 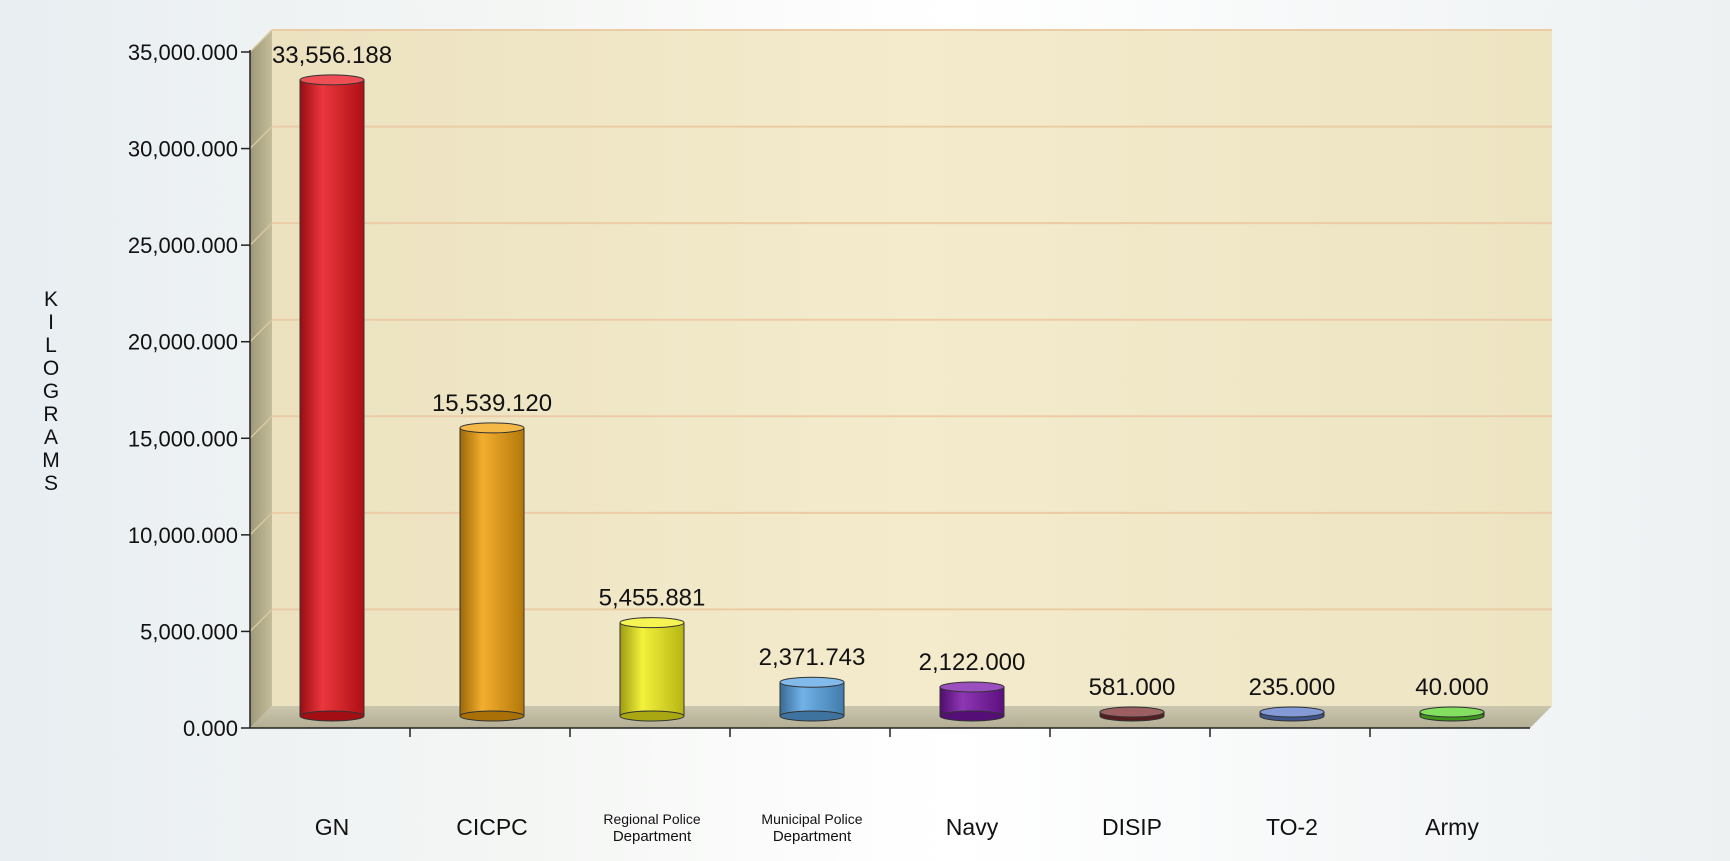 What do you see at coordinates (1132, 827) in the screenshot?
I see `x-tick-label: DISIP` at bounding box center [1132, 827].